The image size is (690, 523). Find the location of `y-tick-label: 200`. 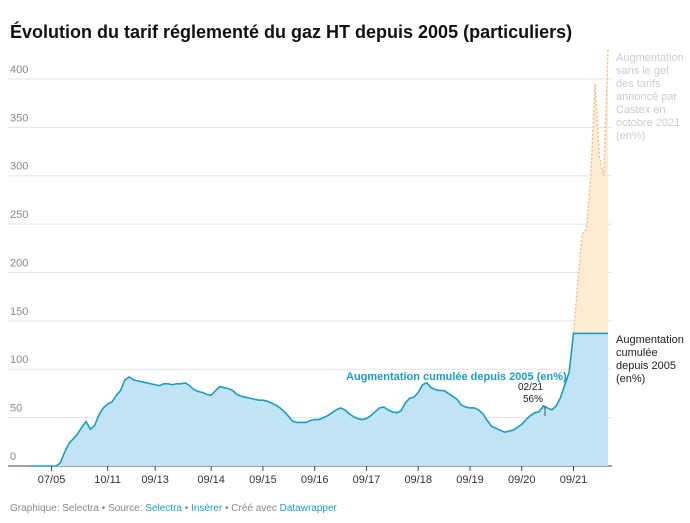

y-tick-label: 200 is located at coordinates (19, 263).